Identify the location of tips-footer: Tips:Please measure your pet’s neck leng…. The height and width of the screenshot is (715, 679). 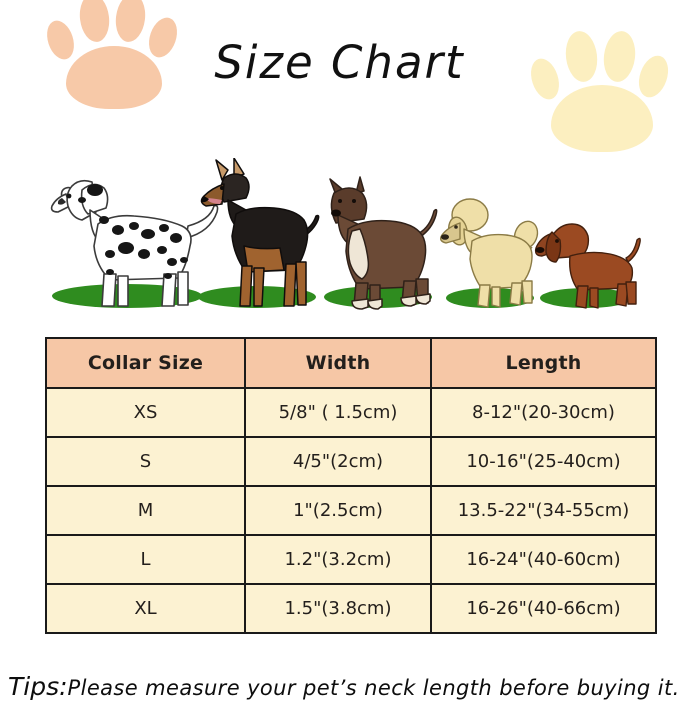
(343, 686).